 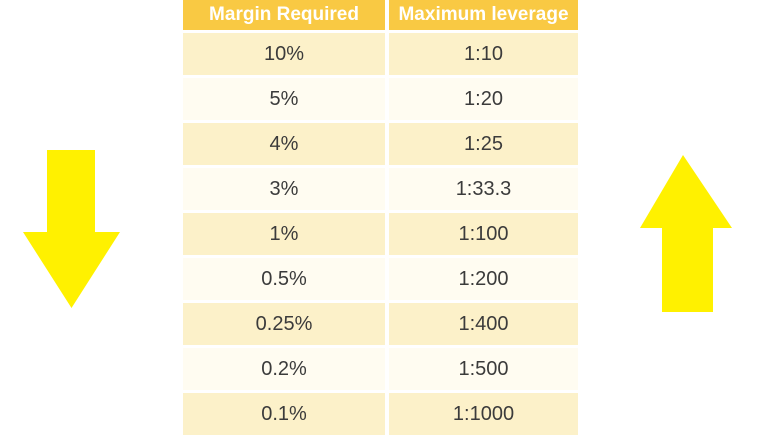 I want to click on table-row: 0.2% 1:500, so click(x=380, y=370).